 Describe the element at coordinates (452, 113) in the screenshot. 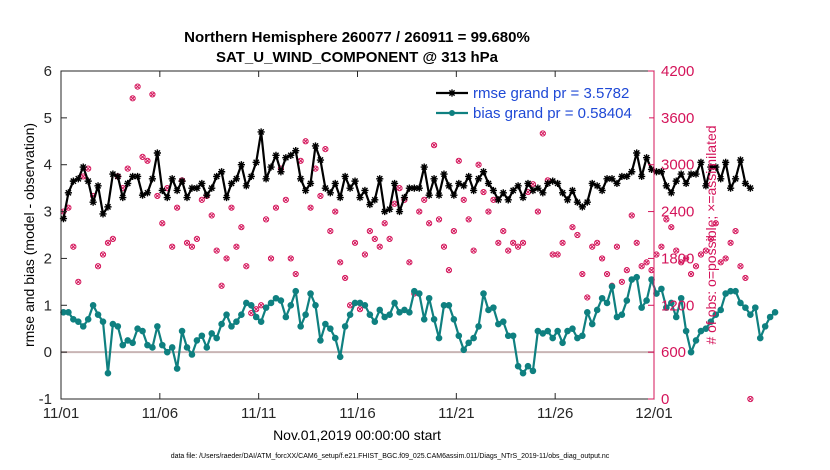

I see `legend-bias-dot` at that location.